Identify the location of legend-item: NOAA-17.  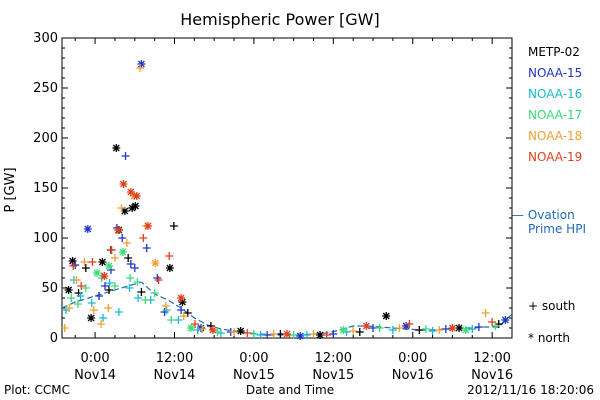
(555, 115).